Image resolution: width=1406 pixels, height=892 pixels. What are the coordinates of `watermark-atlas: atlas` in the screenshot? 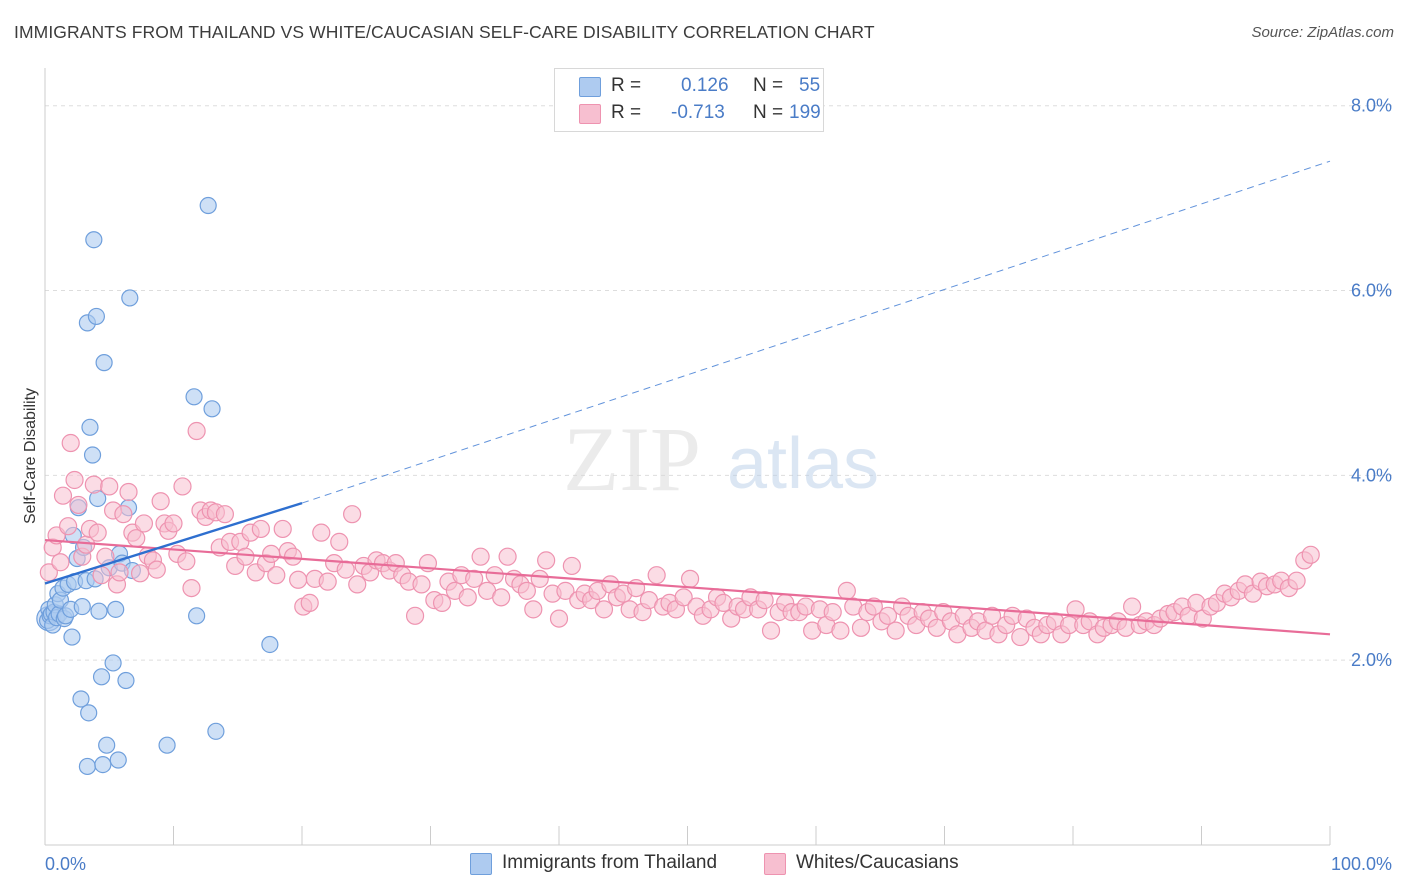 It's located at (803, 464).